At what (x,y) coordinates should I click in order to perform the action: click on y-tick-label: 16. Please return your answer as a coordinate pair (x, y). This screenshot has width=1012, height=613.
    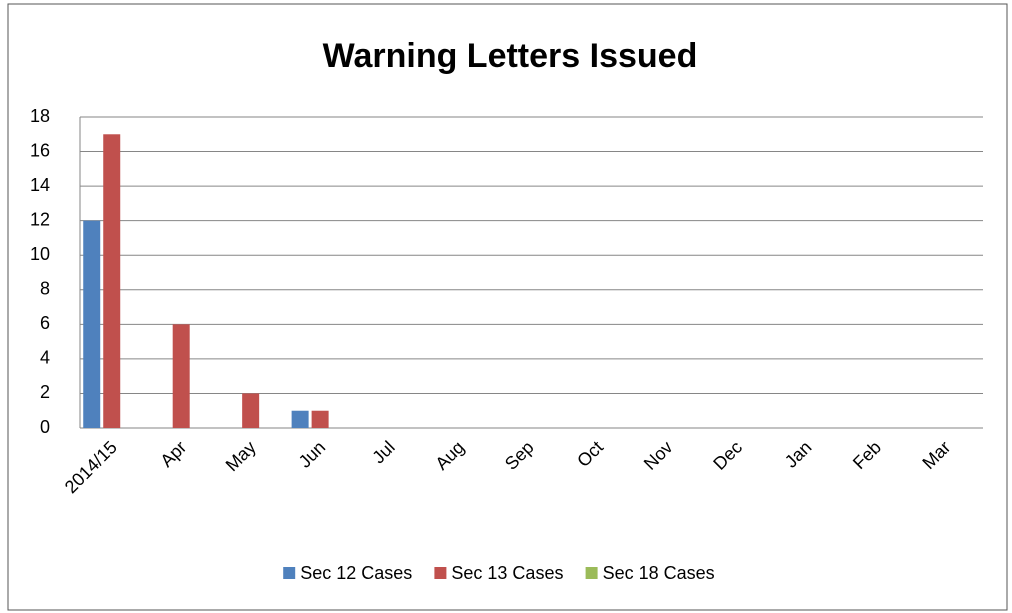
    Looking at the image, I should click on (40, 150).